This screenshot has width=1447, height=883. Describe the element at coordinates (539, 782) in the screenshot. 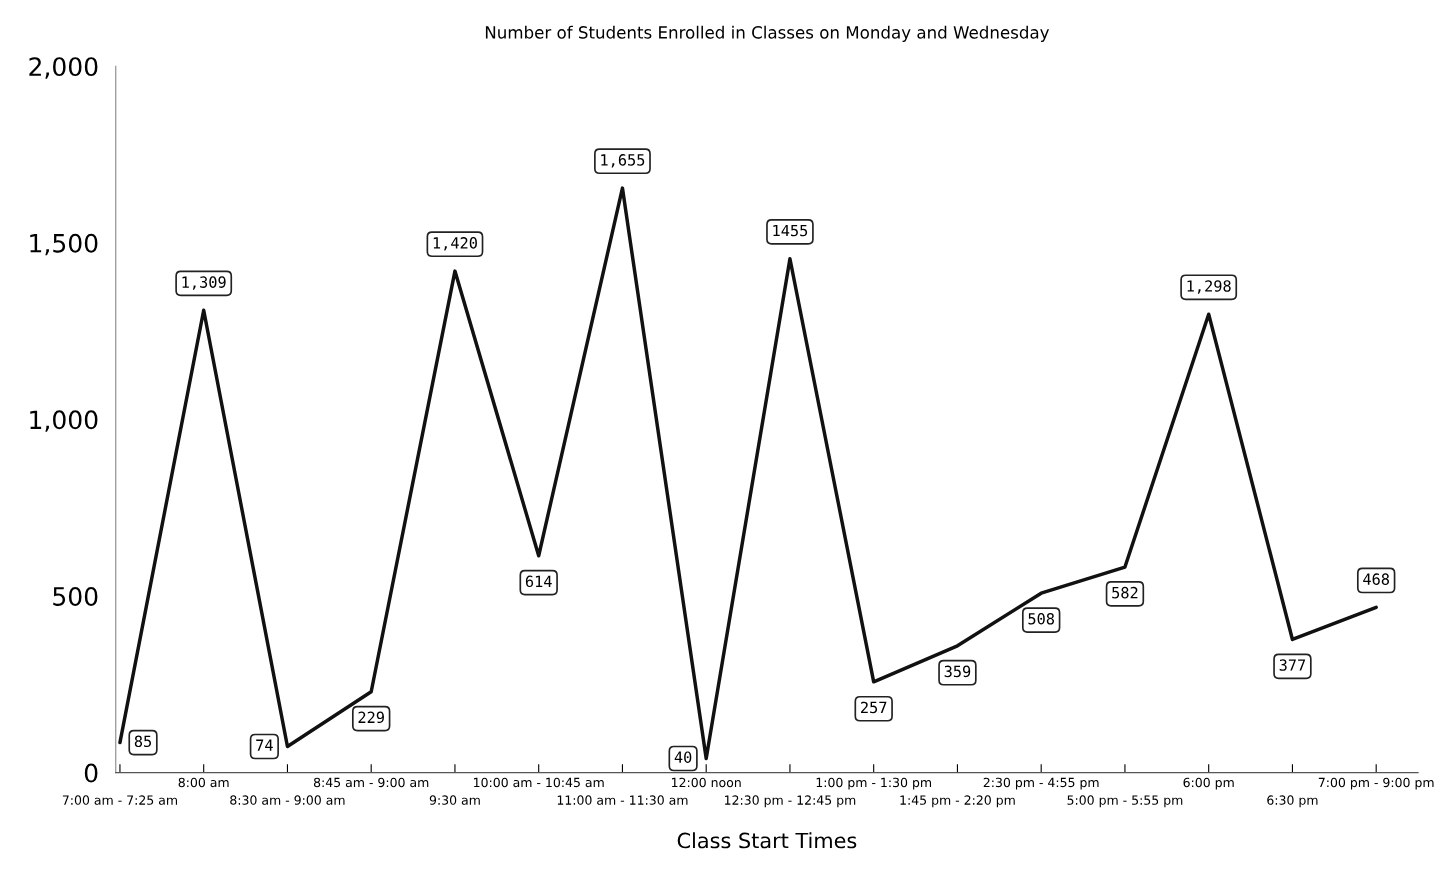

I see `x-tick-label: 10:00 am - 10:45 am` at that location.